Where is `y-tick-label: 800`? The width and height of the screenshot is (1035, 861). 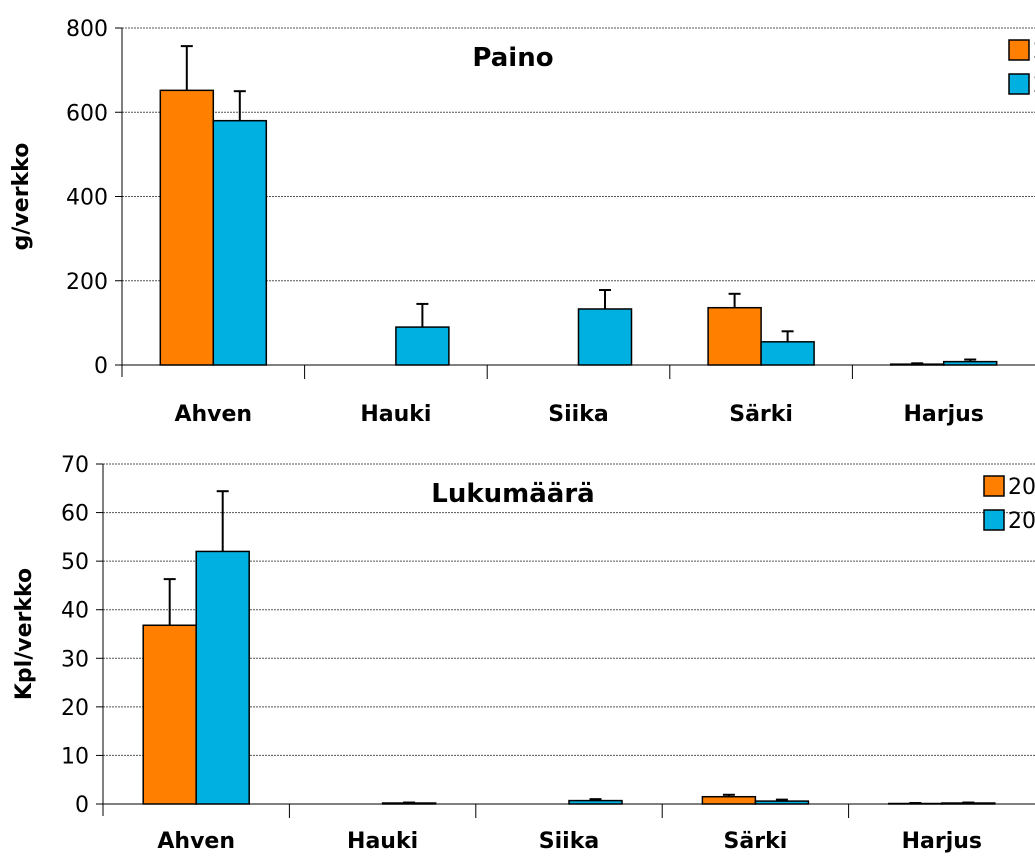 y-tick-label: 800 is located at coordinates (87, 29).